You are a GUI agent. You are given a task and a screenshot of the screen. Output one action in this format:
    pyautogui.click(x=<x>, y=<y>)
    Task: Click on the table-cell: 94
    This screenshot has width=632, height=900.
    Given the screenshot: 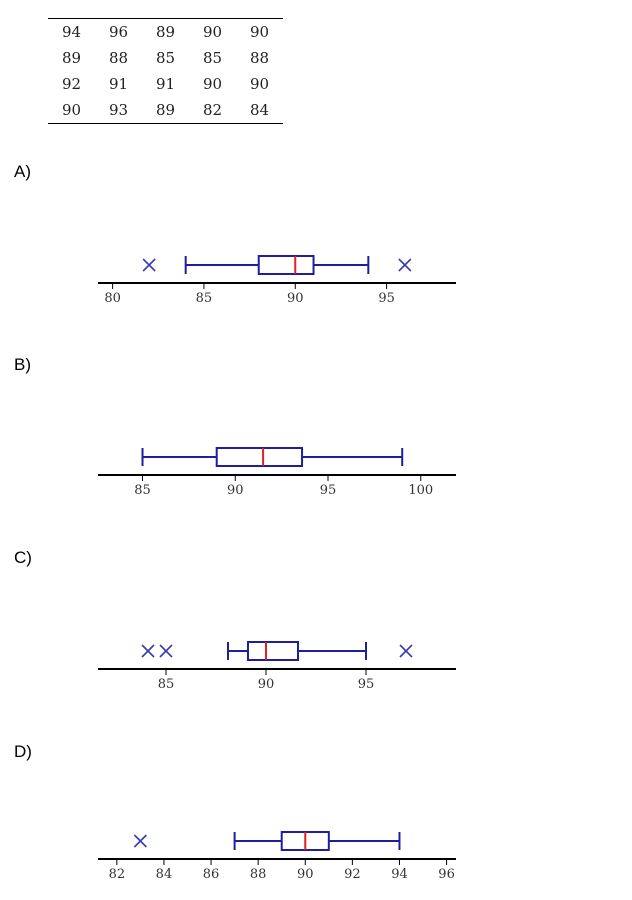 What is the action you would take?
    pyautogui.click(x=71, y=32)
    